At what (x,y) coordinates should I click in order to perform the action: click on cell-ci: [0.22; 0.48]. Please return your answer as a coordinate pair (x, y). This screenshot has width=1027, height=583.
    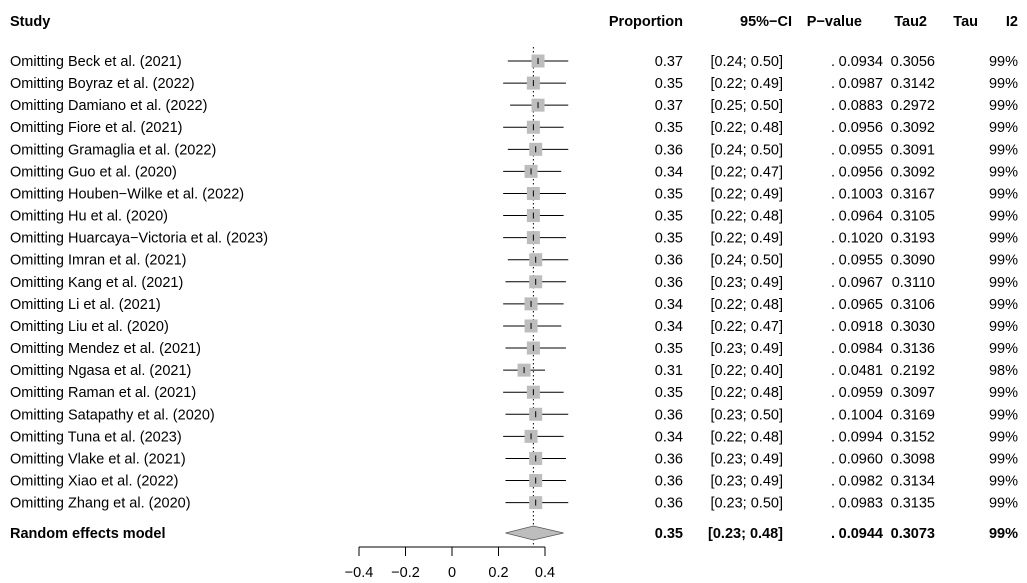
    Looking at the image, I should click on (746, 437).